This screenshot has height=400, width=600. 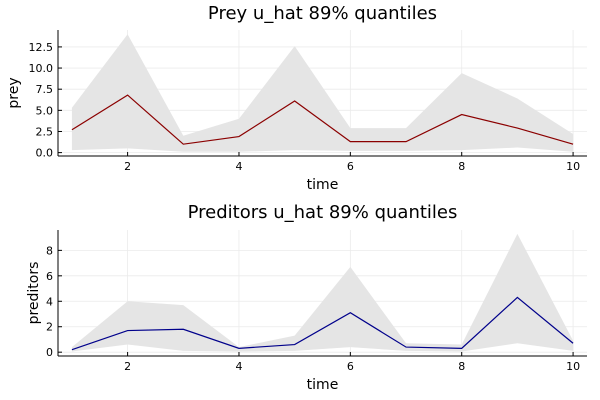 What do you see at coordinates (34, 293) in the screenshot?
I see `predators-y-axis-label: preditors` at bounding box center [34, 293].